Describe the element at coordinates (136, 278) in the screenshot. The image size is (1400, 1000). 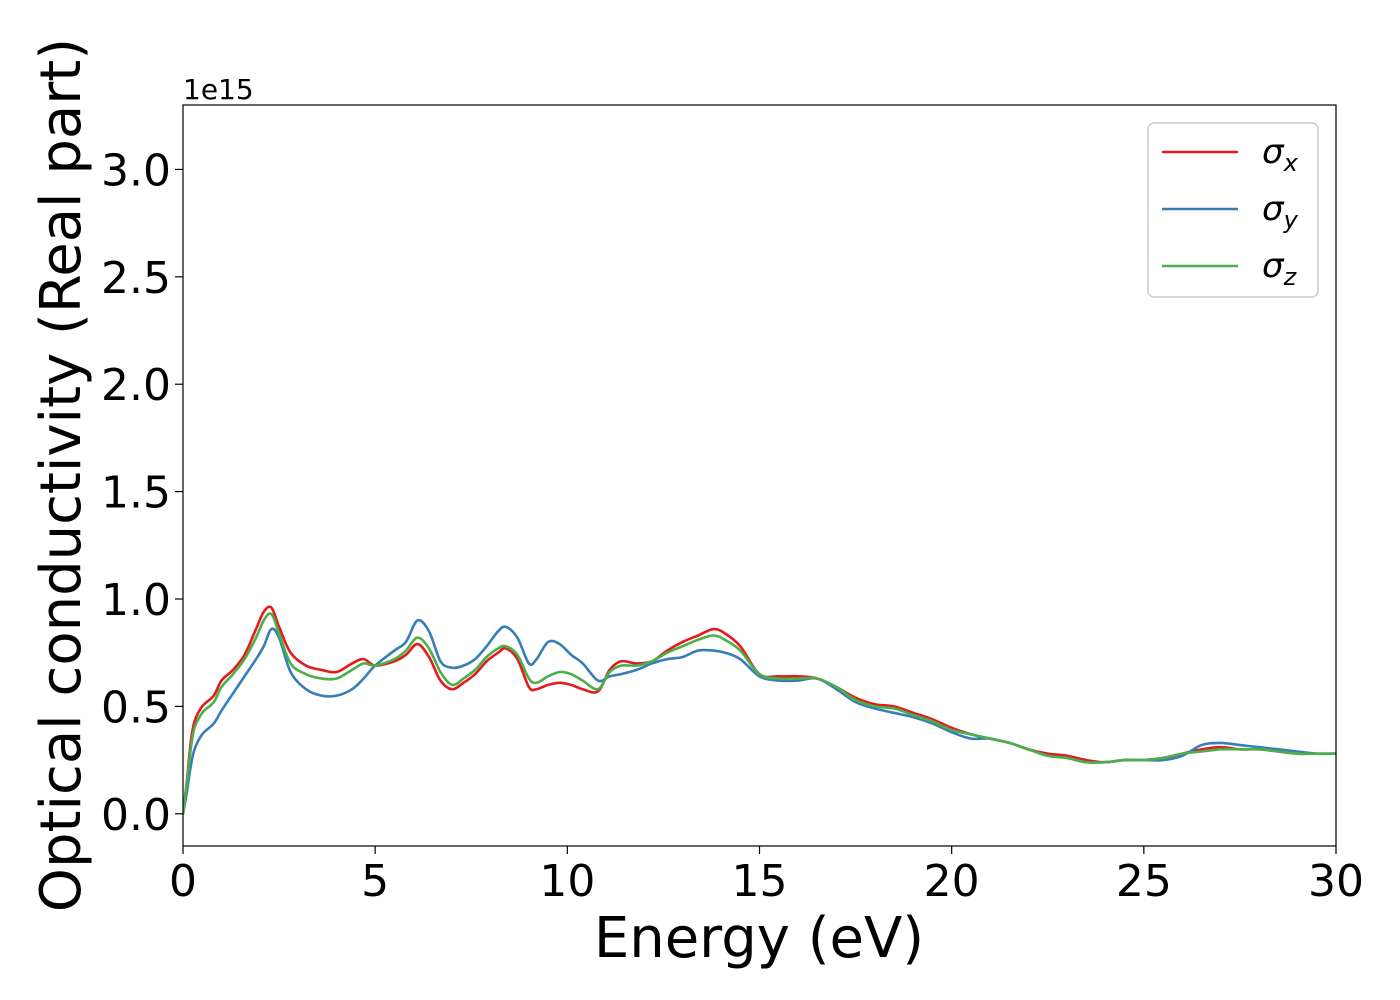
I see `y-tick-label: 2.5` at that location.